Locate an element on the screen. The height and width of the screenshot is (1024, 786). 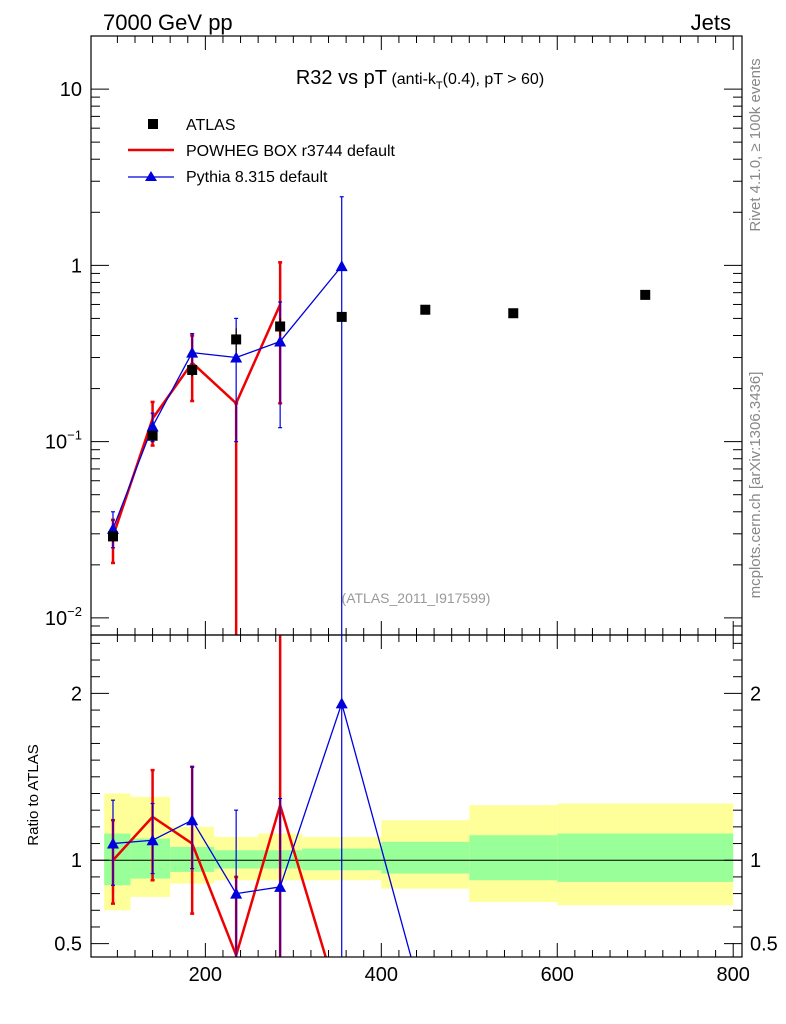
y-tick-label: 1 is located at coordinates (76, 266).